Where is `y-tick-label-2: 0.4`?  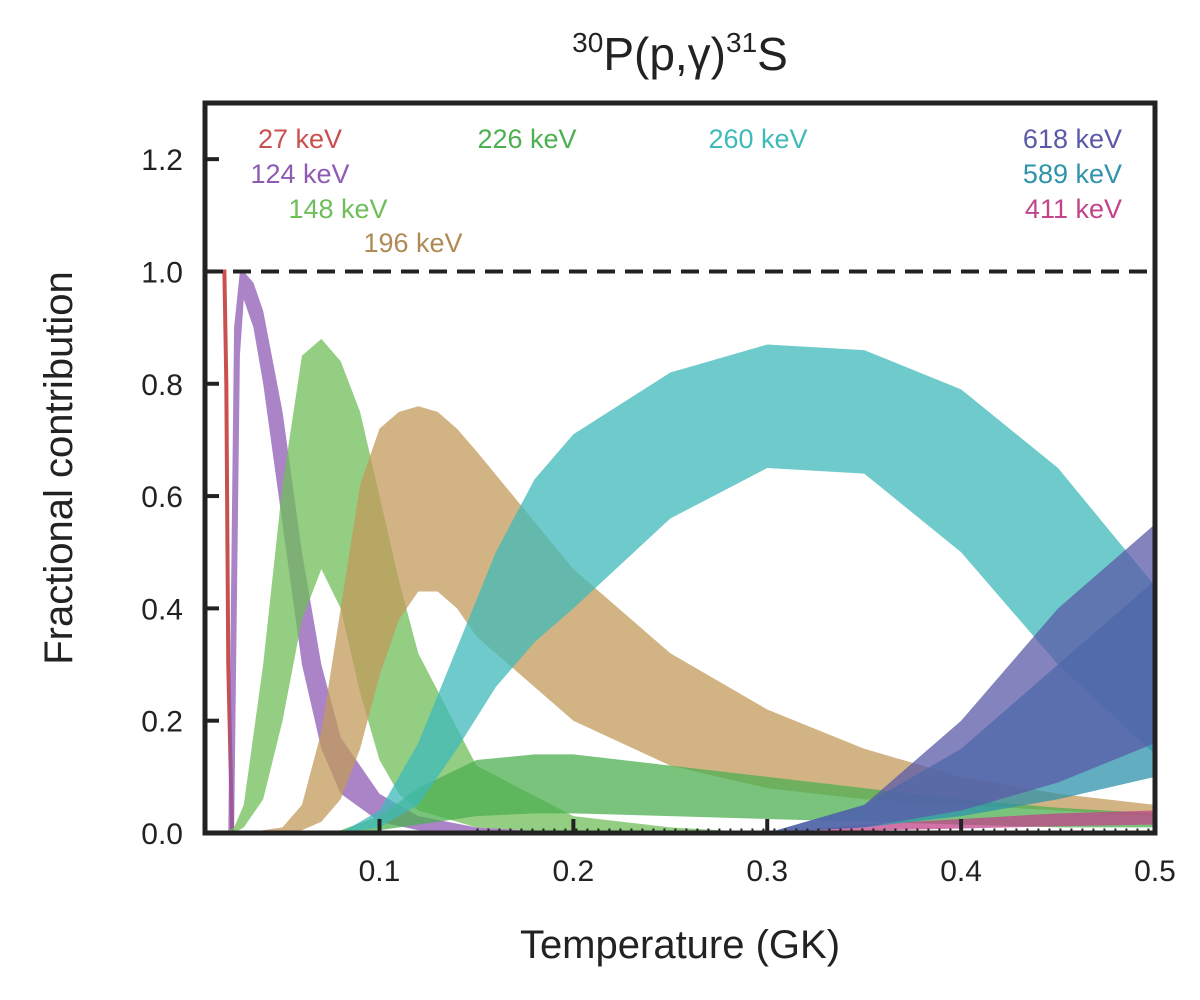
y-tick-label-2: 0.4 is located at coordinates (162, 609).